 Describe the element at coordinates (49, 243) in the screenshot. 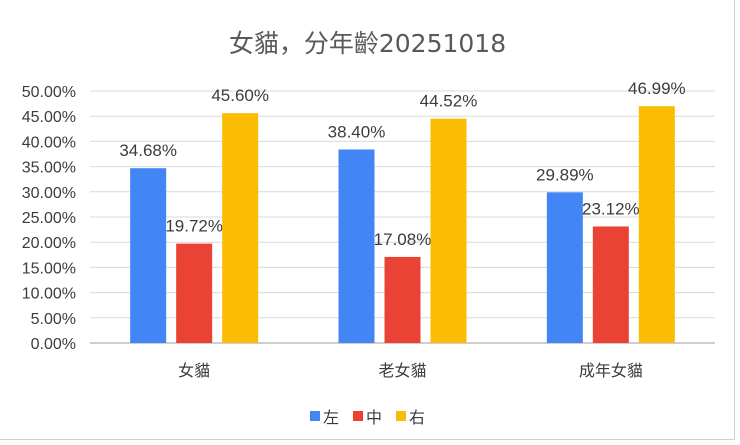

I see `y-tick-label: 20.00%` at that location.